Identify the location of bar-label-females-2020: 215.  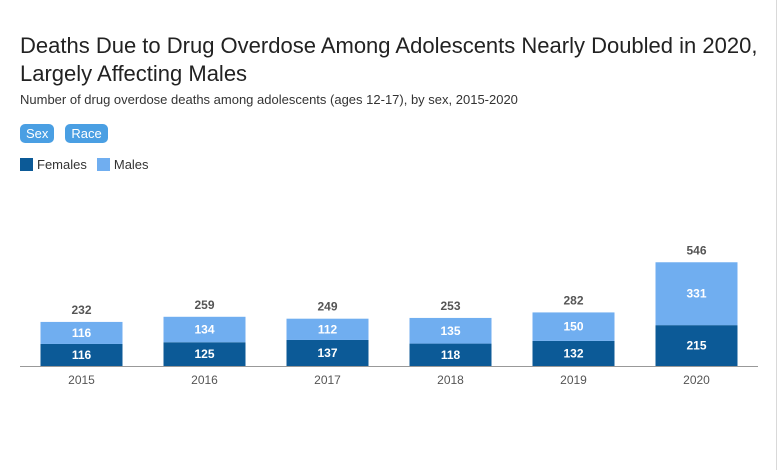
(696, 346).